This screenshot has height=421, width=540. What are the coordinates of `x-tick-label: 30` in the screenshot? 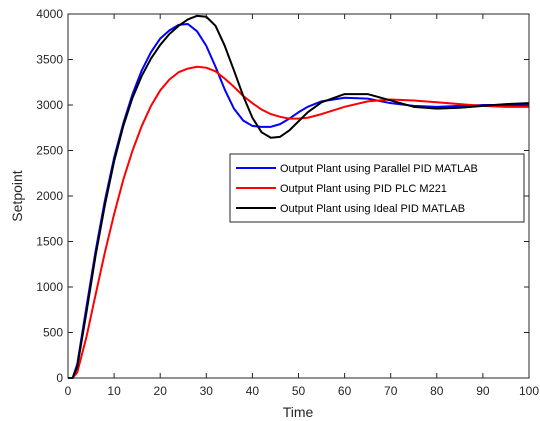 It's located at (207, 391).